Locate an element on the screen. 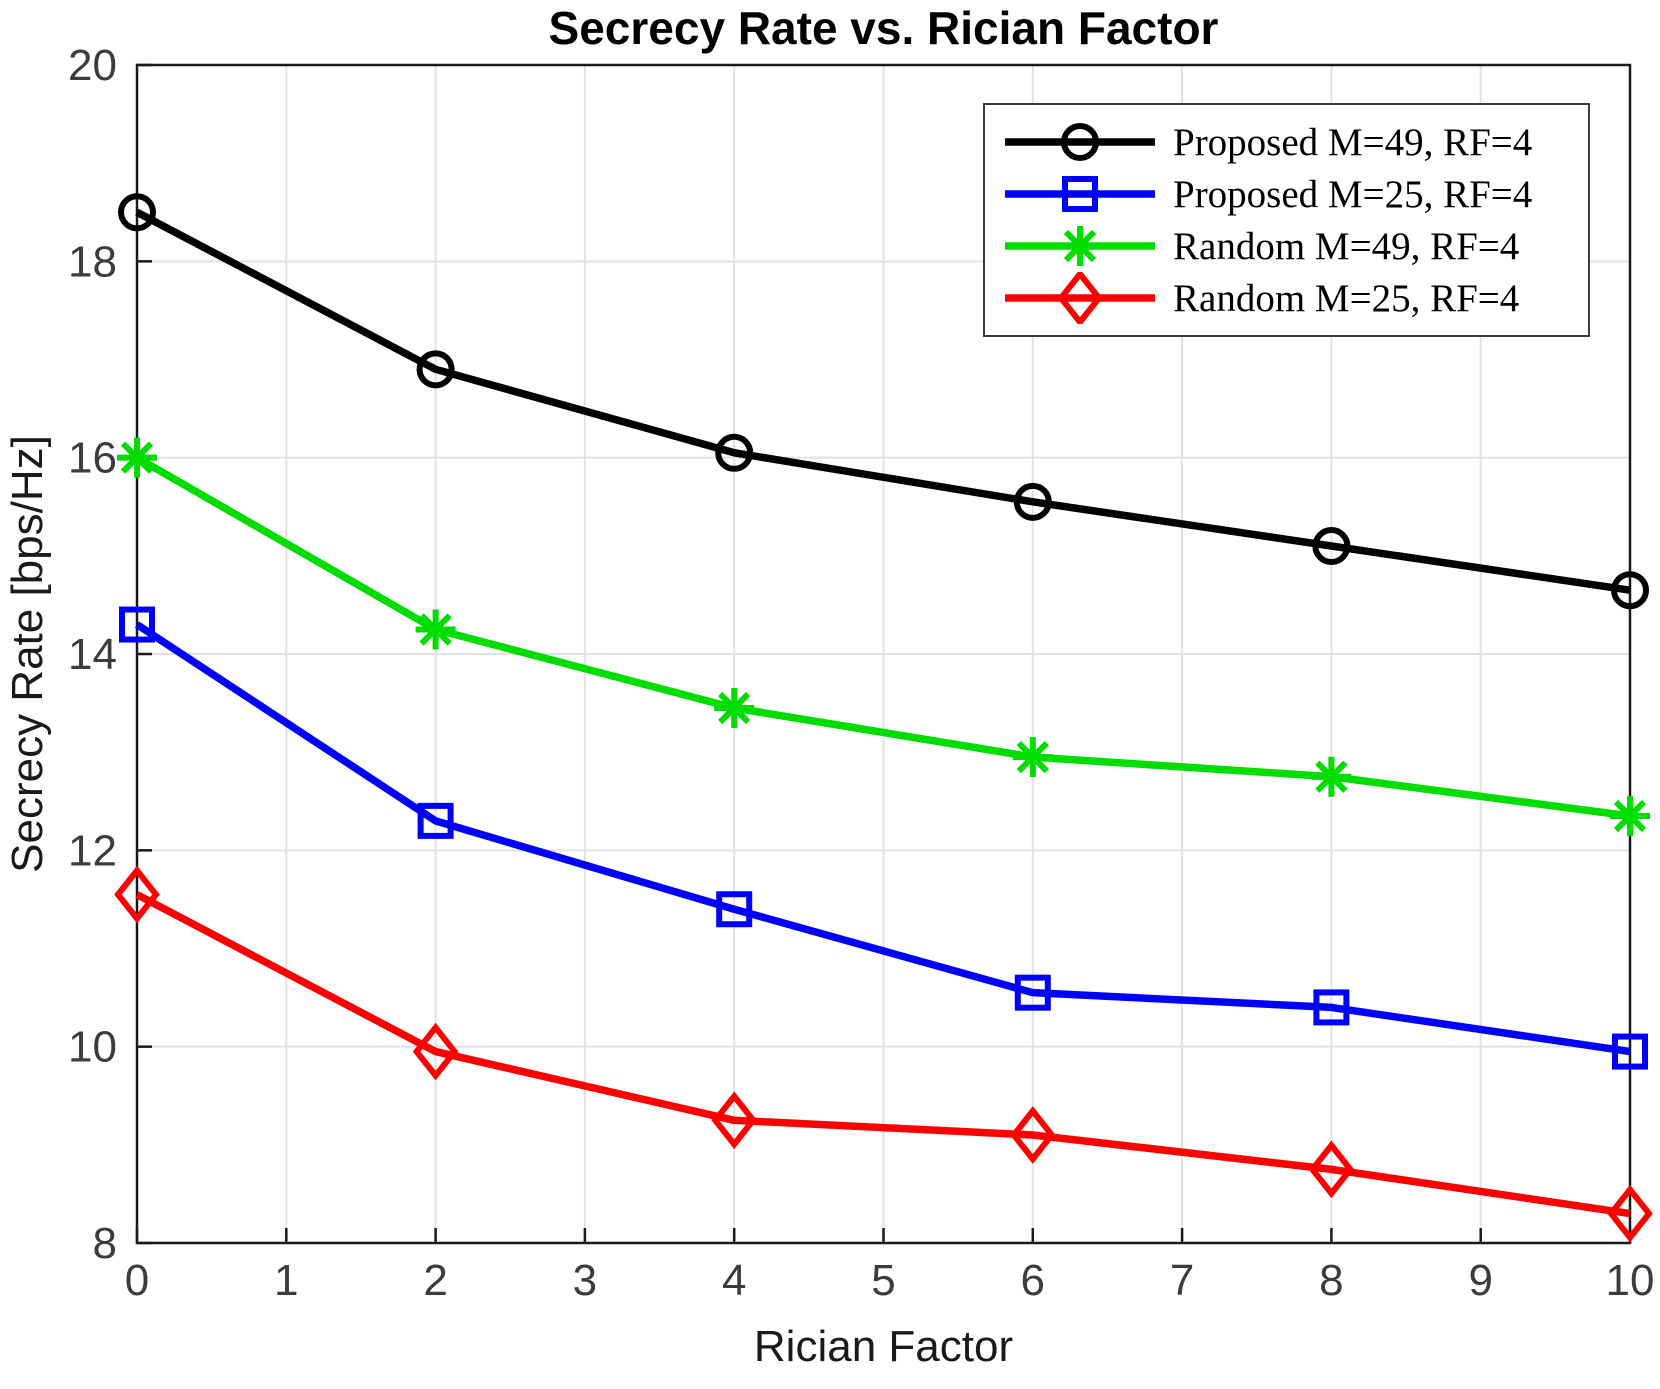 The image size is (1660, 1389). legend-item: Random M=49, RF=4 is located at coordinates (1290, 246).